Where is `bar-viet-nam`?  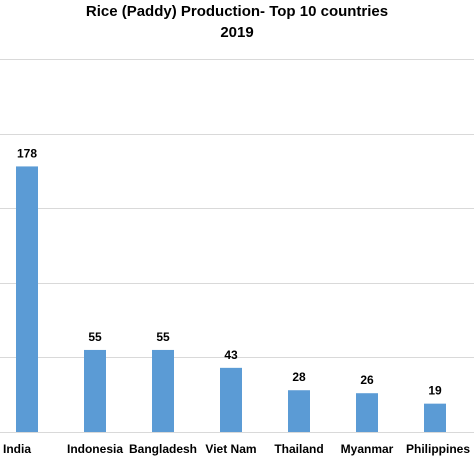
bar-viet-nam is located at coordinates (231, 399).